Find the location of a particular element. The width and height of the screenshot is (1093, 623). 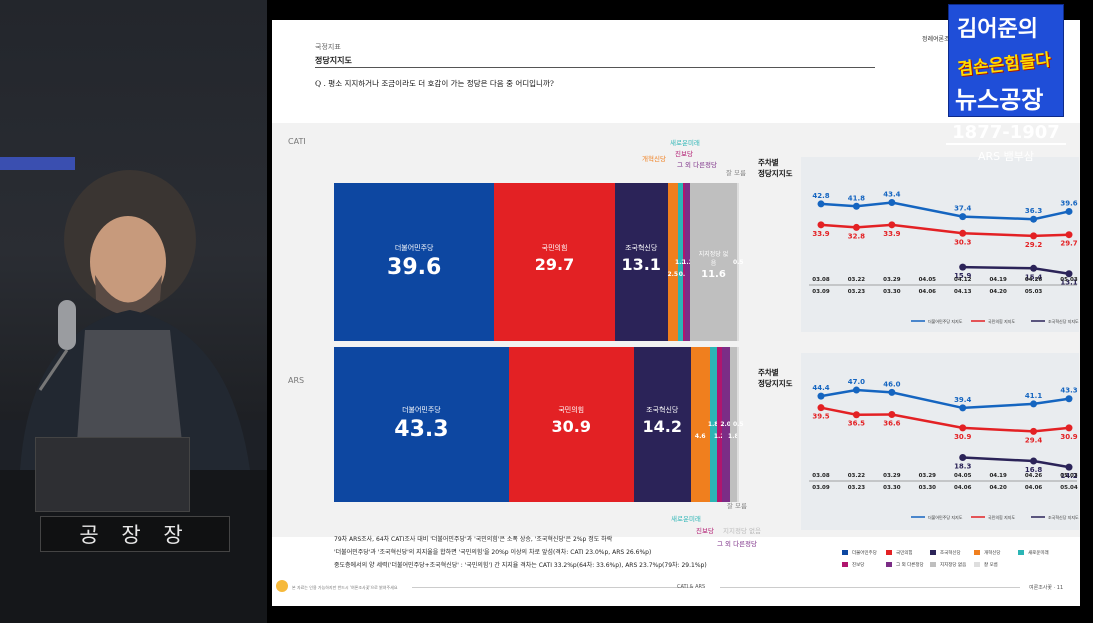

trend-x-tick: 04.06 is located at coordinates (963, 488).